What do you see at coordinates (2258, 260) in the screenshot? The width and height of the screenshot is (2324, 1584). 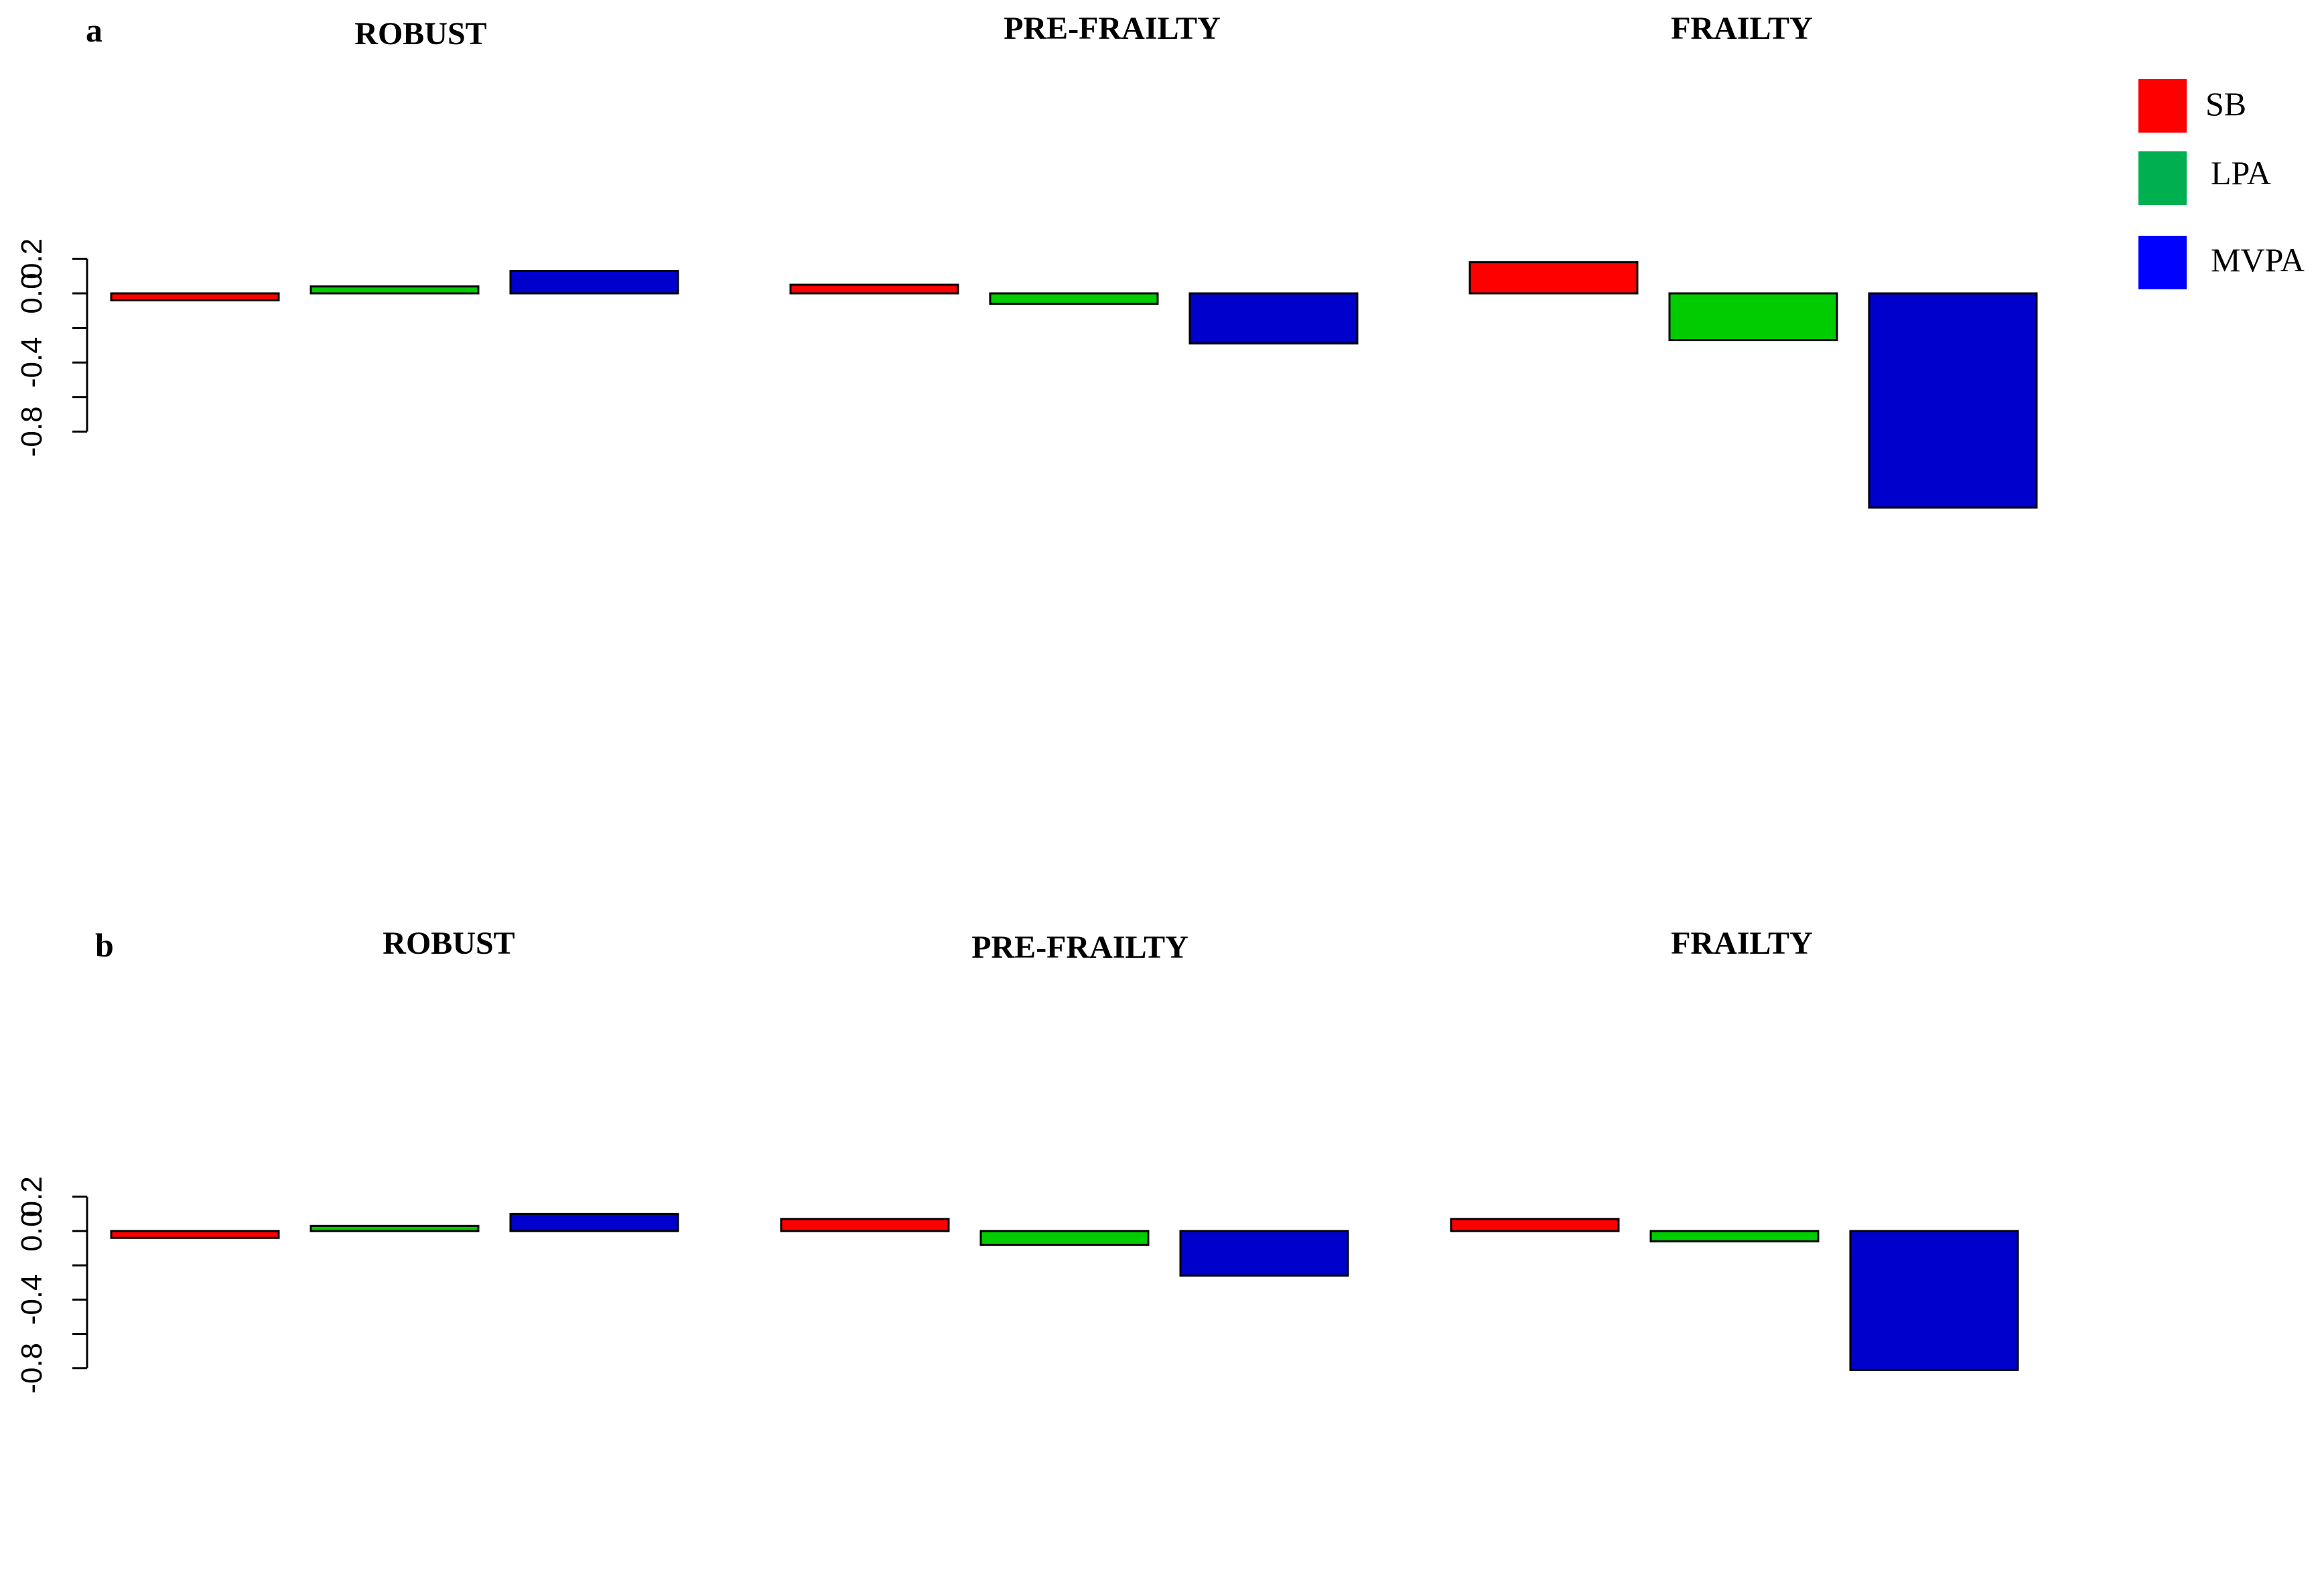 I see `legend-label-mvpa: MVPA` at bounding box center [2258, 260].